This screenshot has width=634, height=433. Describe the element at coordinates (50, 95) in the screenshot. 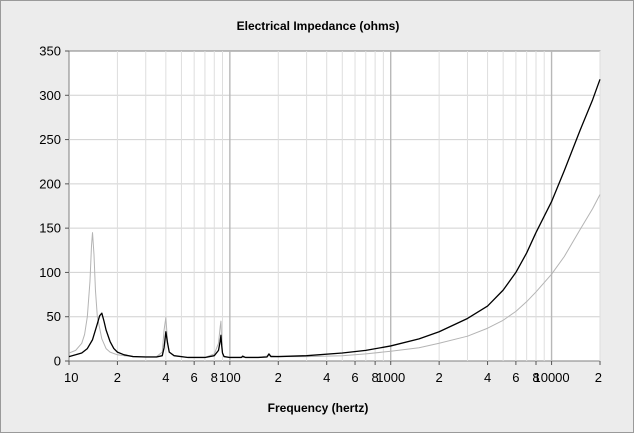

I see `y-tick-label: 300` at that location.